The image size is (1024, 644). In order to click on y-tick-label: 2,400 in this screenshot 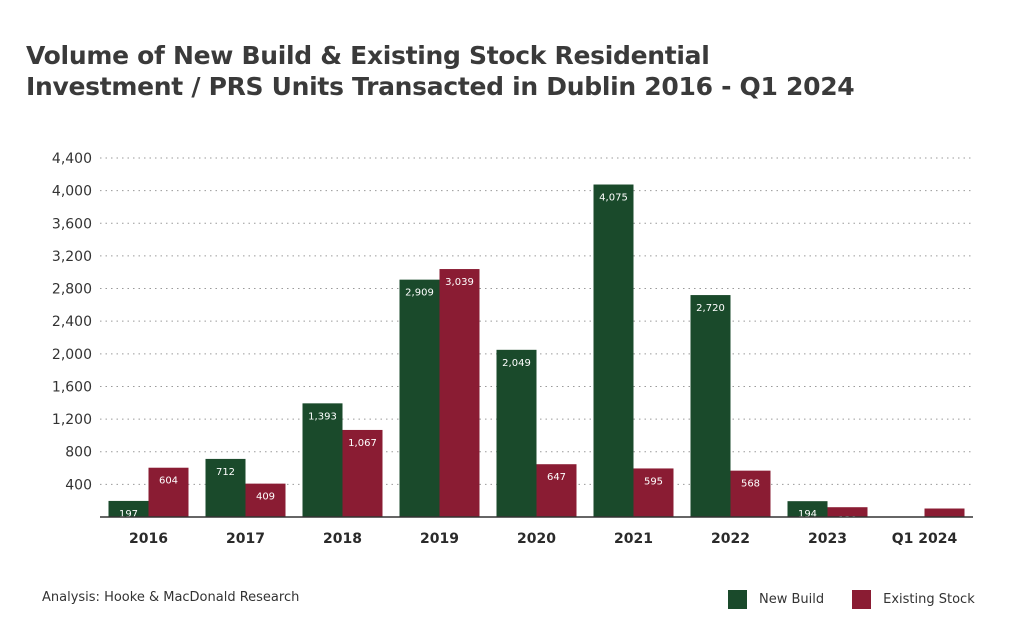, I will do `click(72, 322)`.